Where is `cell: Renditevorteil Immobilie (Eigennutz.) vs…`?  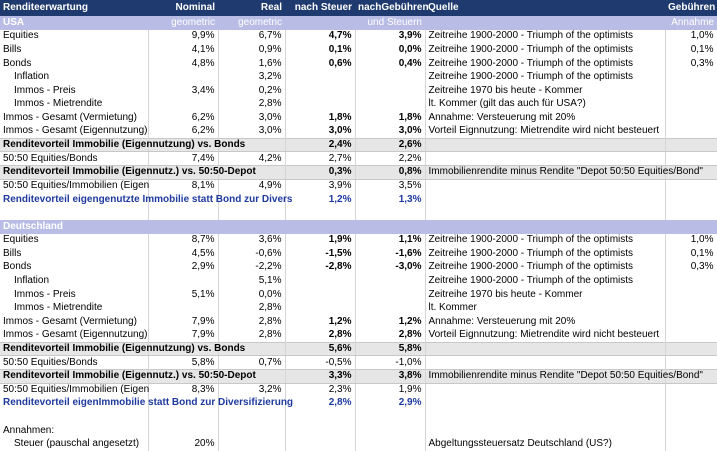
cell: Renditevorteil Immobilie (Eigennutz.) vs… is located at coordinates (128, 172).